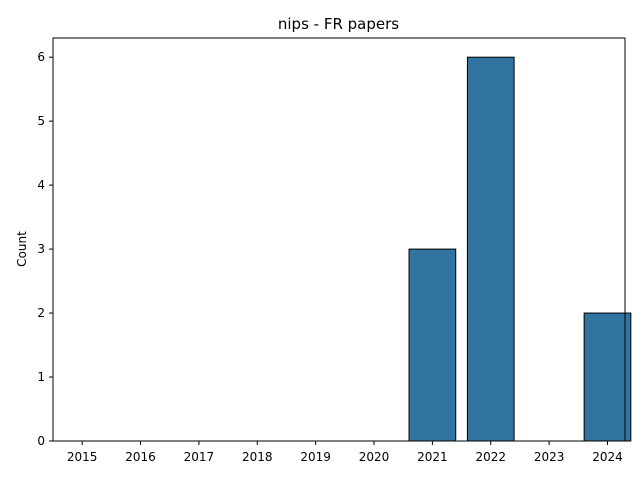 The height and width of the screenshot is (480, 640). I want to click on y-tick-label: 6, so click(41, 57).